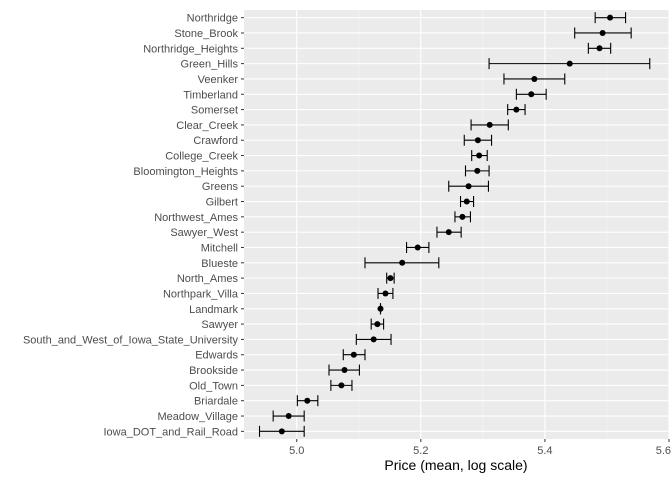 Image resolution: width=672 pixels, height=480 pixels. I want to click on y-tick-label: Clear_Creek, so click(207, 126).